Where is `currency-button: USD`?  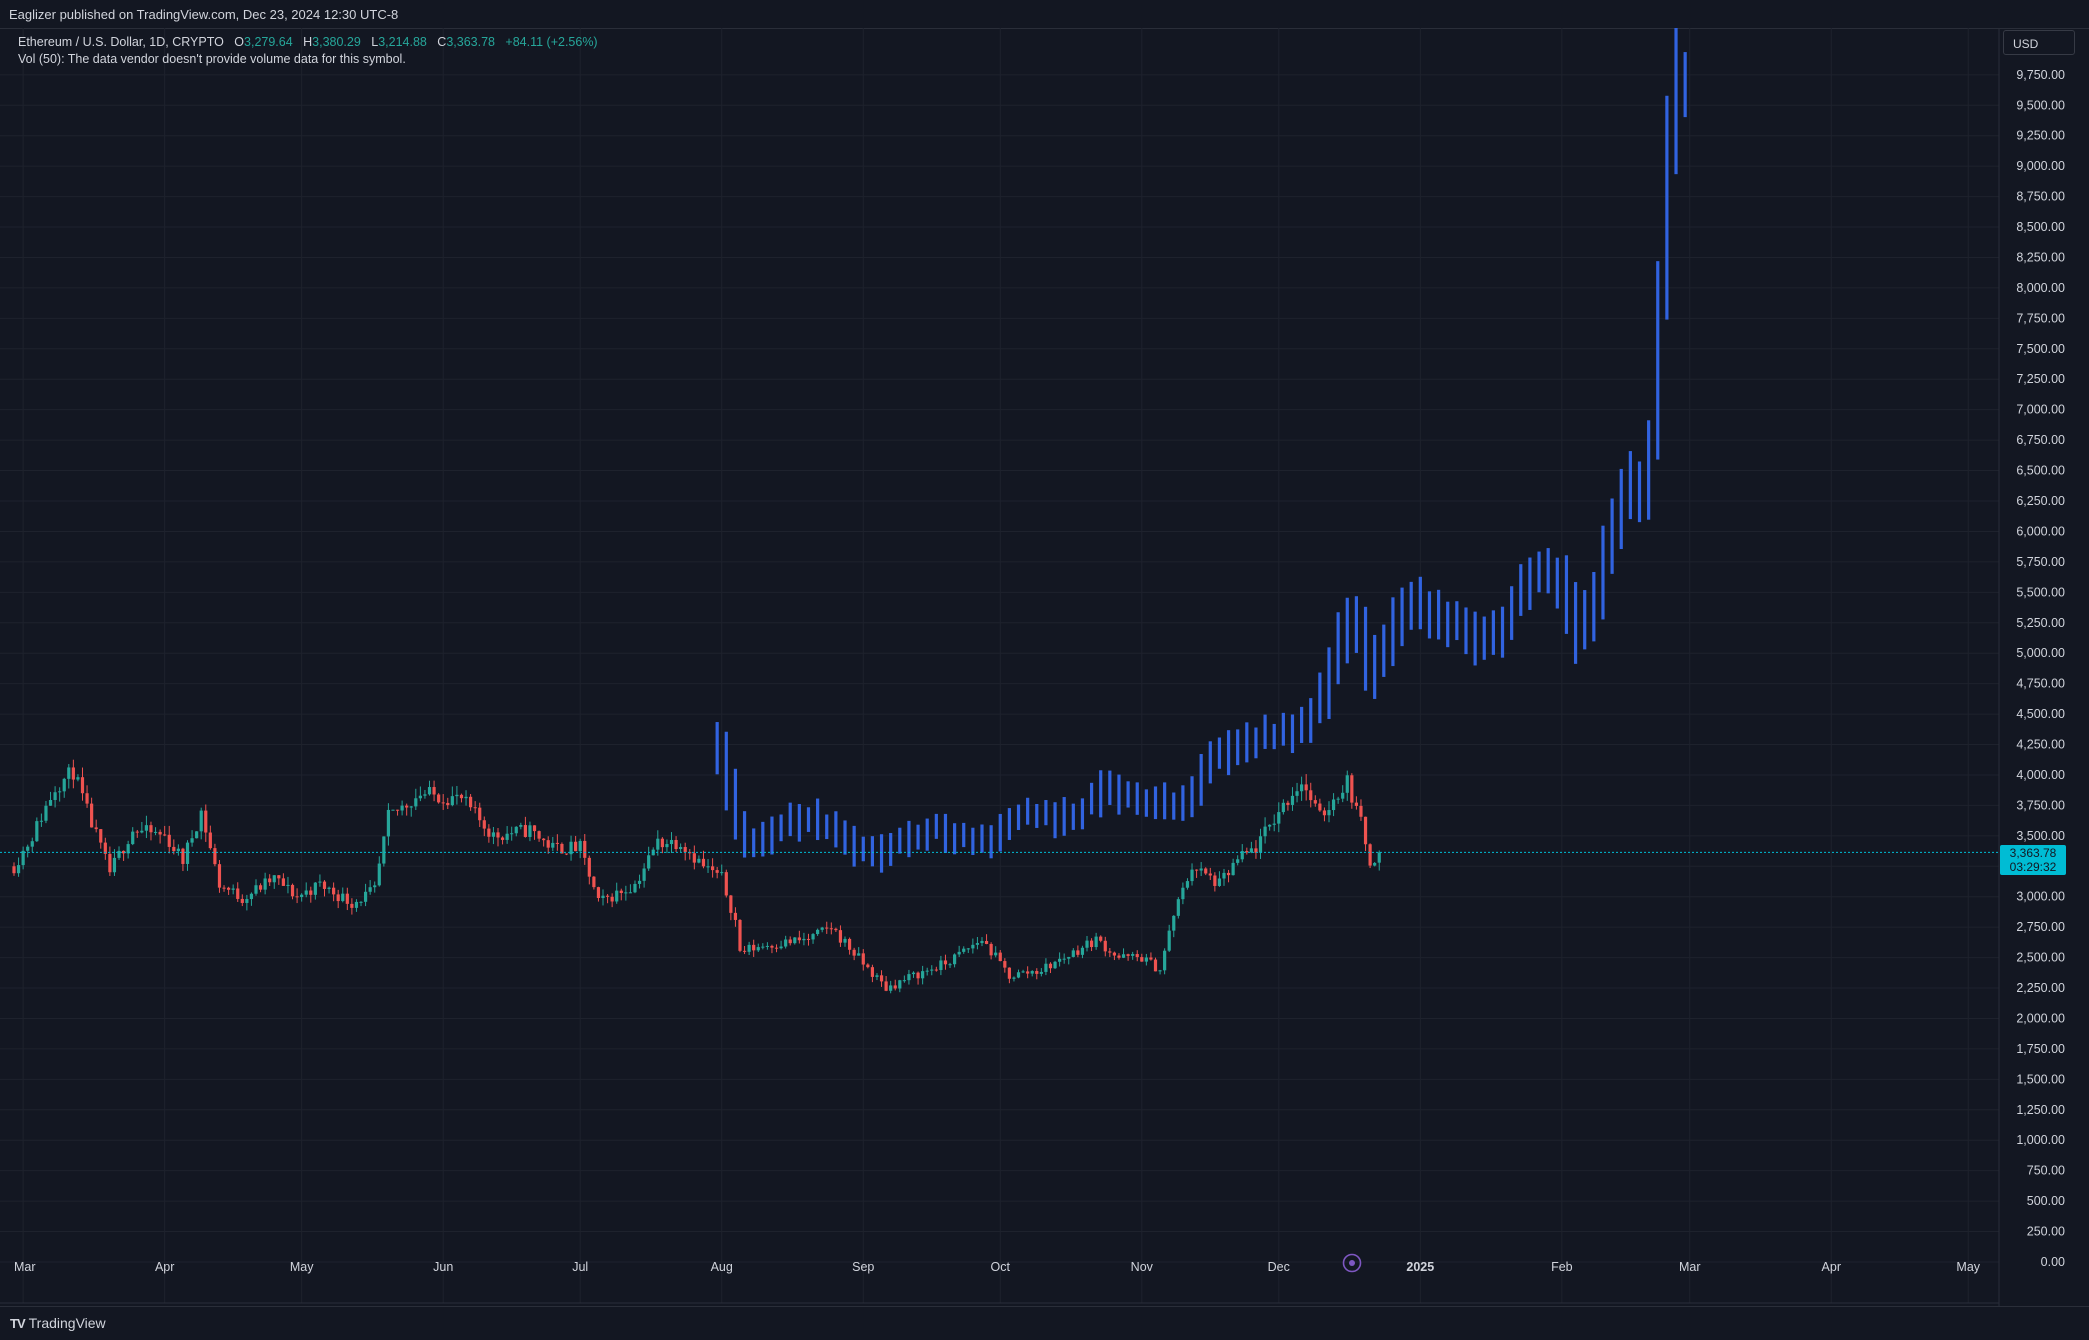
currency-button: USD is located at coordinates (2039, 42).